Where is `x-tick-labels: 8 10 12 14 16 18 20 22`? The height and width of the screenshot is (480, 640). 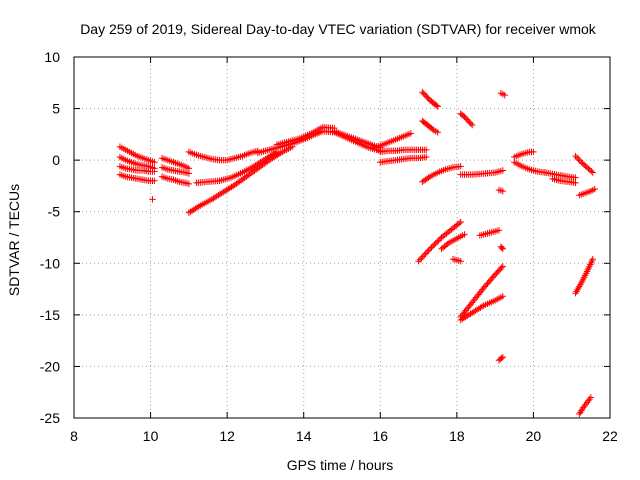 x-tick-labels: 8 10 12 14 16 18 20 22 is located at coordinates (344, 436).